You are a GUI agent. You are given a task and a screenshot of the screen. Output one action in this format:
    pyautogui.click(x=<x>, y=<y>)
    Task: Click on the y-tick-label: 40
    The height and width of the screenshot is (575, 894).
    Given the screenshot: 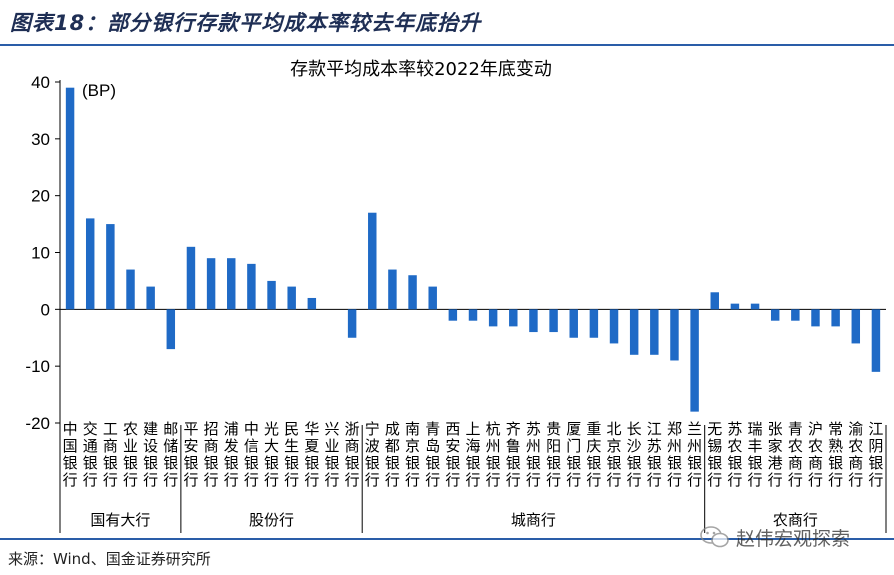 What is the action you would take?
    pyautogui.click(x=40, y=82)
    